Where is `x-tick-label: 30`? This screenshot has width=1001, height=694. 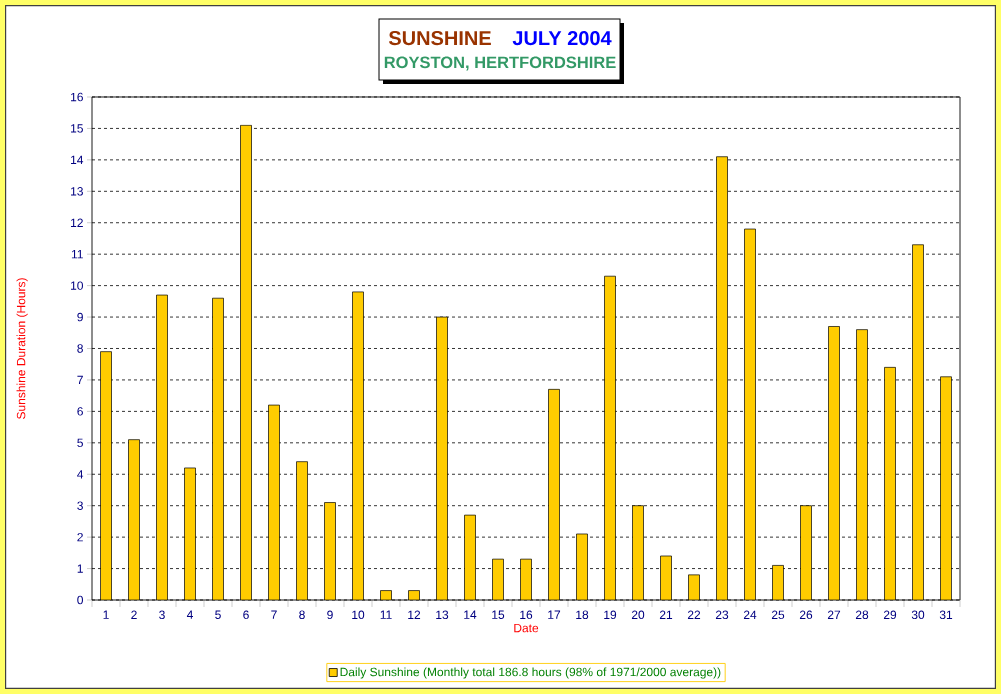
x-tick-label: 30 is located at coordinates (918, 615).